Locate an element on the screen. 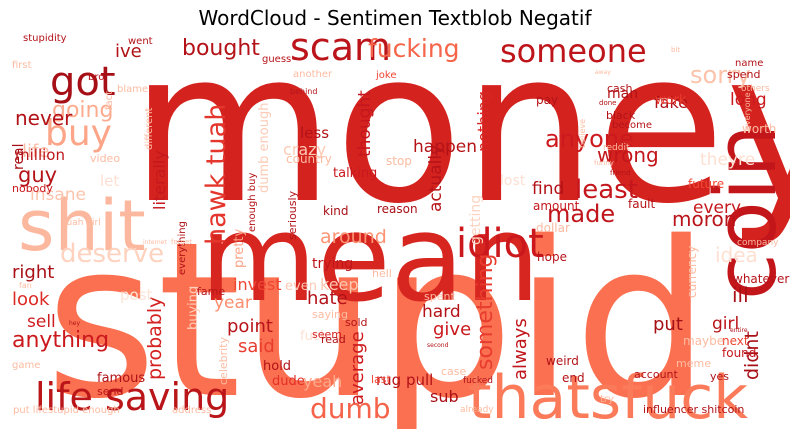  word-always: always is located at coordinates (520, 349).